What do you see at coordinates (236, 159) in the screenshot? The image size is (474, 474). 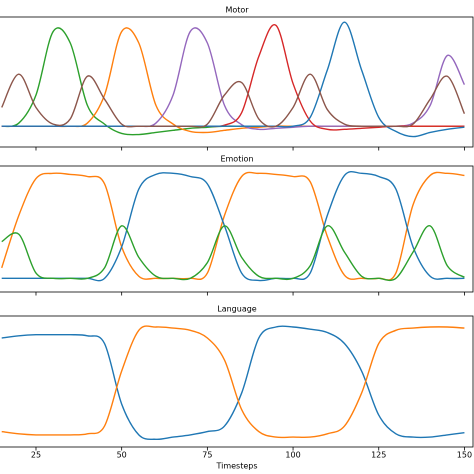 I see `panel-title: Emotion` at bounding box center [236, 159].